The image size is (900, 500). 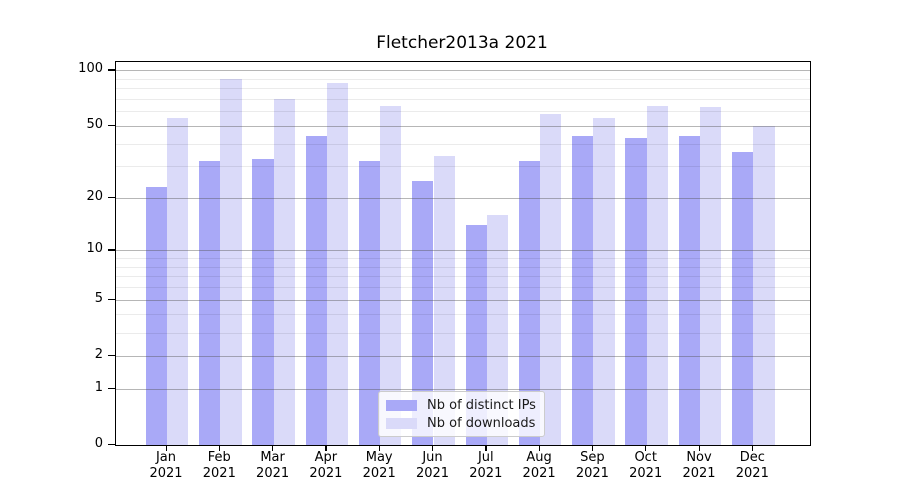 I want to click on x-tick-label-aug: Aug 2021, so click(x=539, y=466).